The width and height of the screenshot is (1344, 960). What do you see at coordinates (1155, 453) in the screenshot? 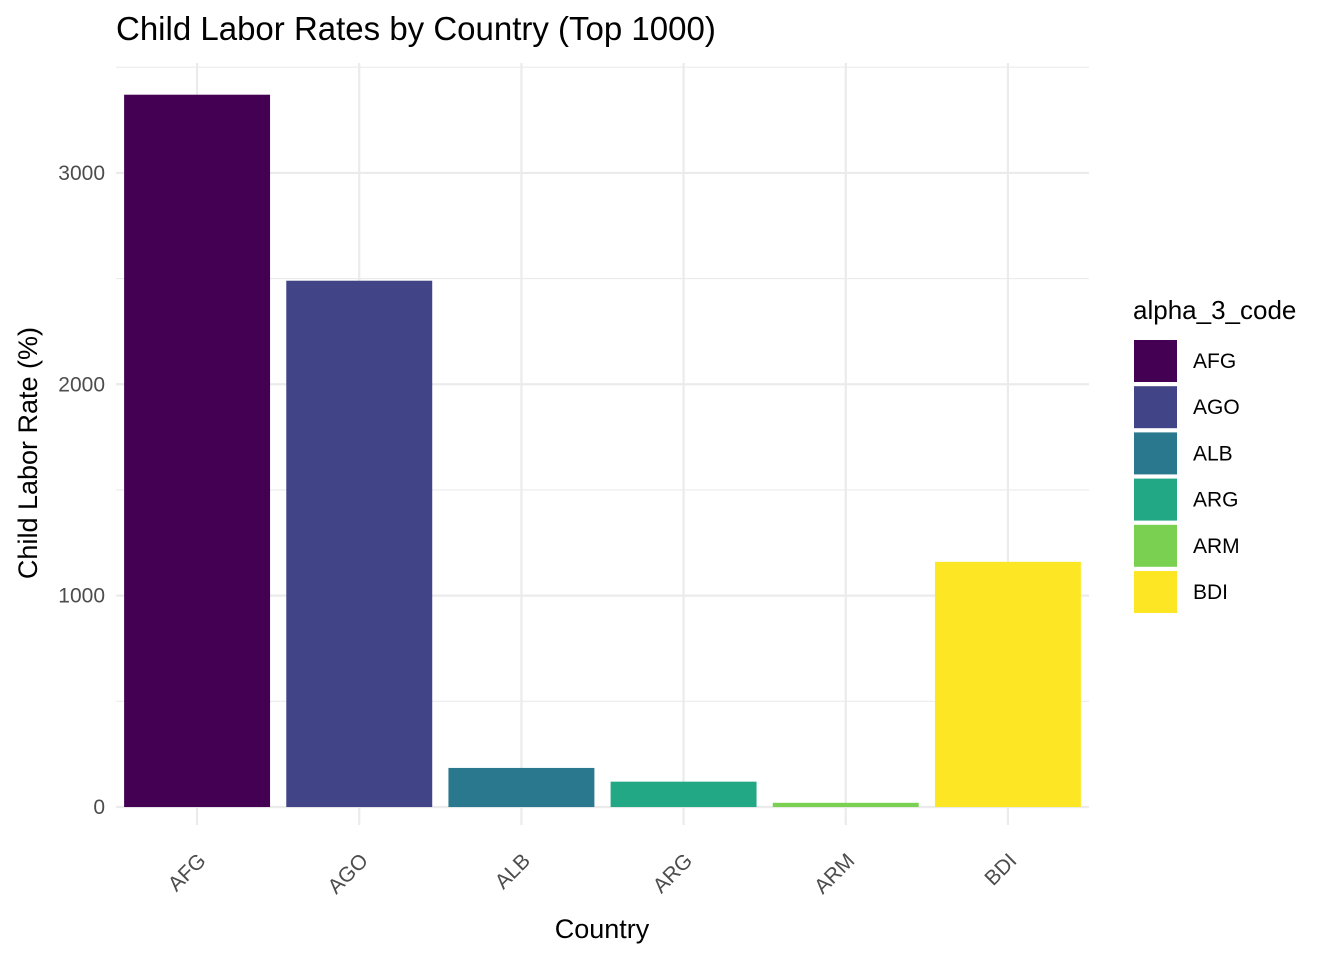
I see `legend-swatch-alb` at bounding box center [1155, 453].